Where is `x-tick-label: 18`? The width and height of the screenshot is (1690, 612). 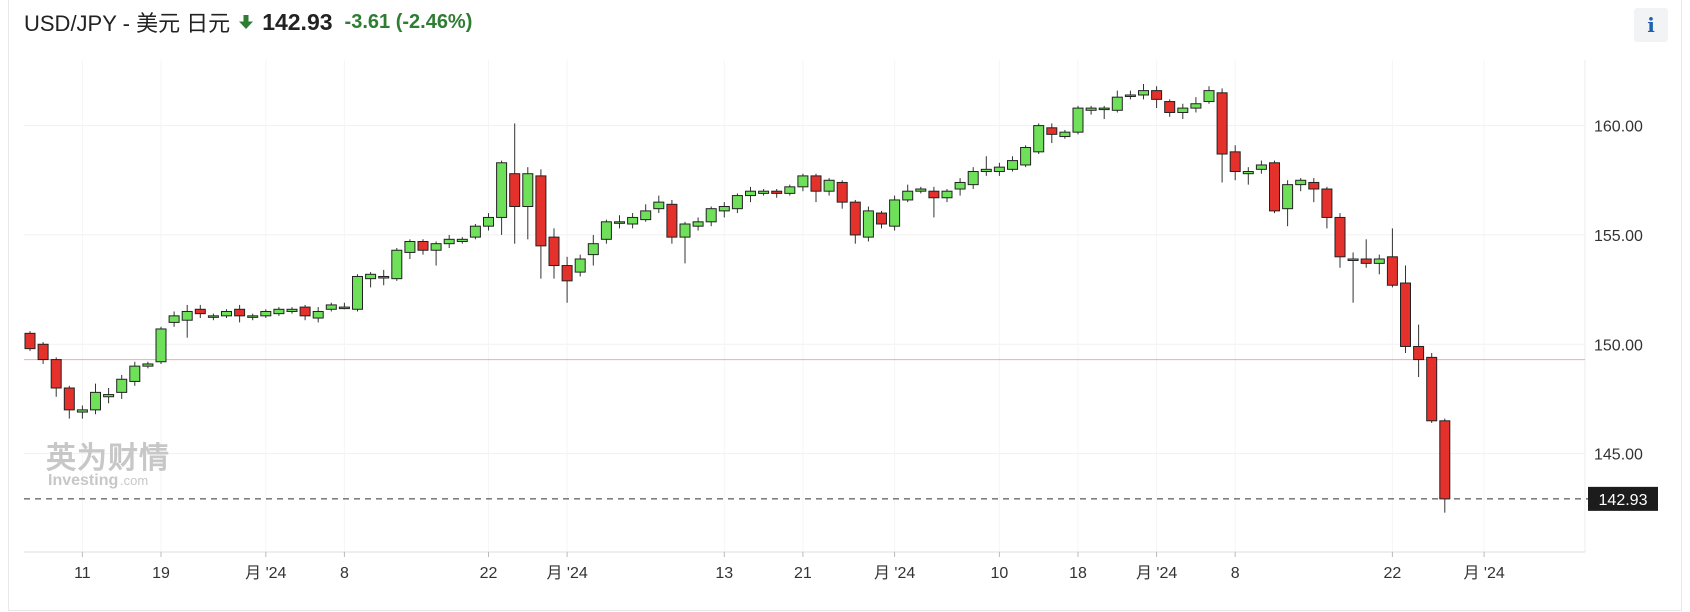 x-tick-label: 18 is located at coordinates (1078, 573).